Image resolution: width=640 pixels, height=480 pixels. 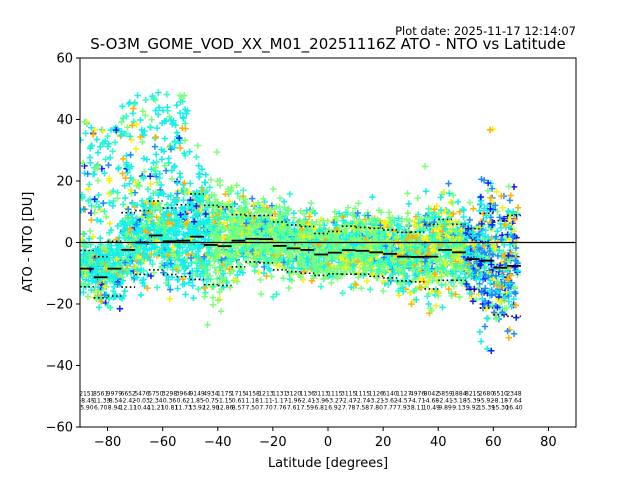 What do you see at coordinates (196, 394) in the screenshot?
I see `bin-count-label: 9149` at bounding box center [196, 394].